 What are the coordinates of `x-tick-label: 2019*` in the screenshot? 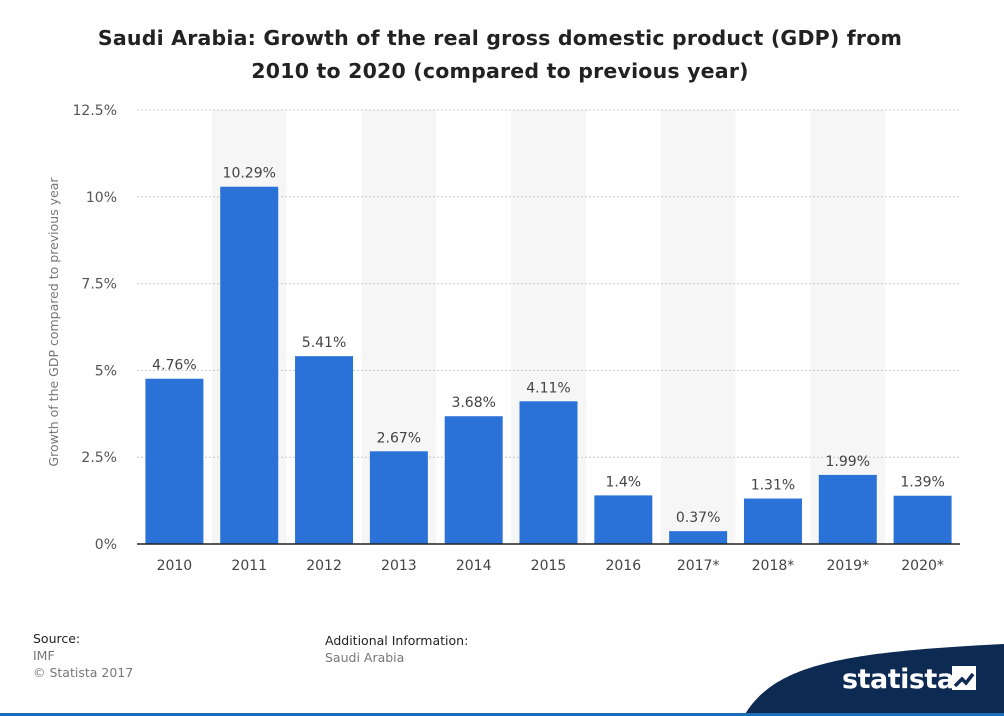 It's located at (847, 566).